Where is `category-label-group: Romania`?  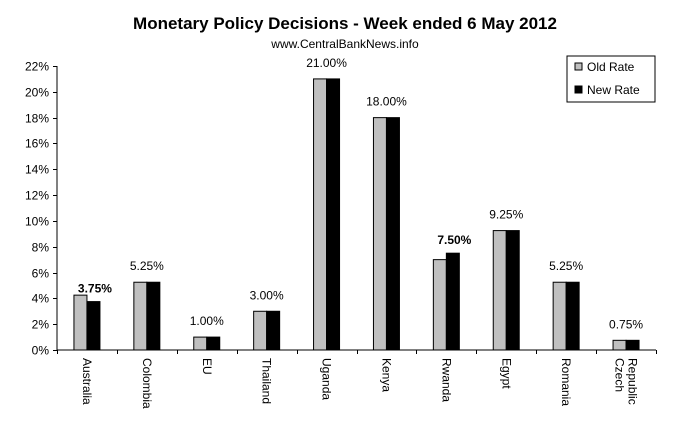
category-label-group: Romania is located at coordinates (566, 382).